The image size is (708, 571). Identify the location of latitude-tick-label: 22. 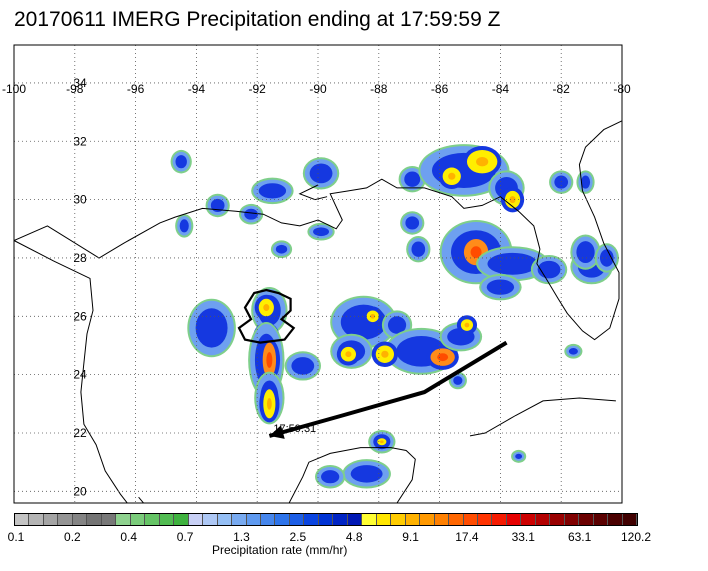
(80, 433).